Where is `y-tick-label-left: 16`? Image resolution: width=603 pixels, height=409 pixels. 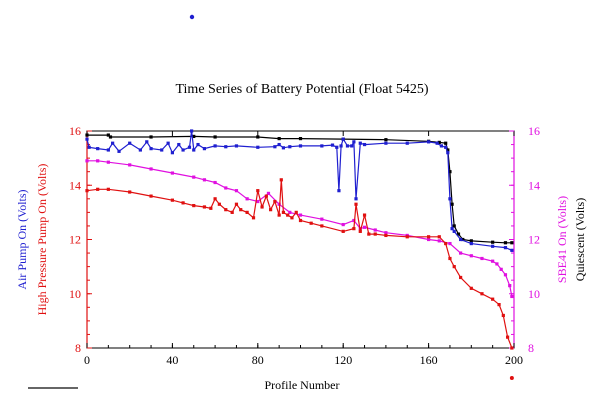
y-tick-label-left: 16 is located at coordinates (75, 131).